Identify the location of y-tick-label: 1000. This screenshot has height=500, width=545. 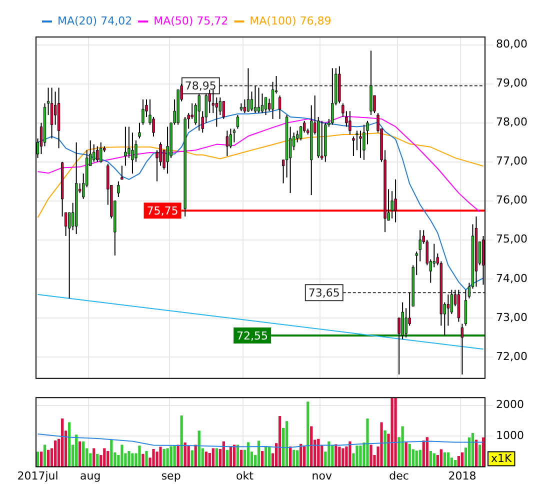
(510, 435).